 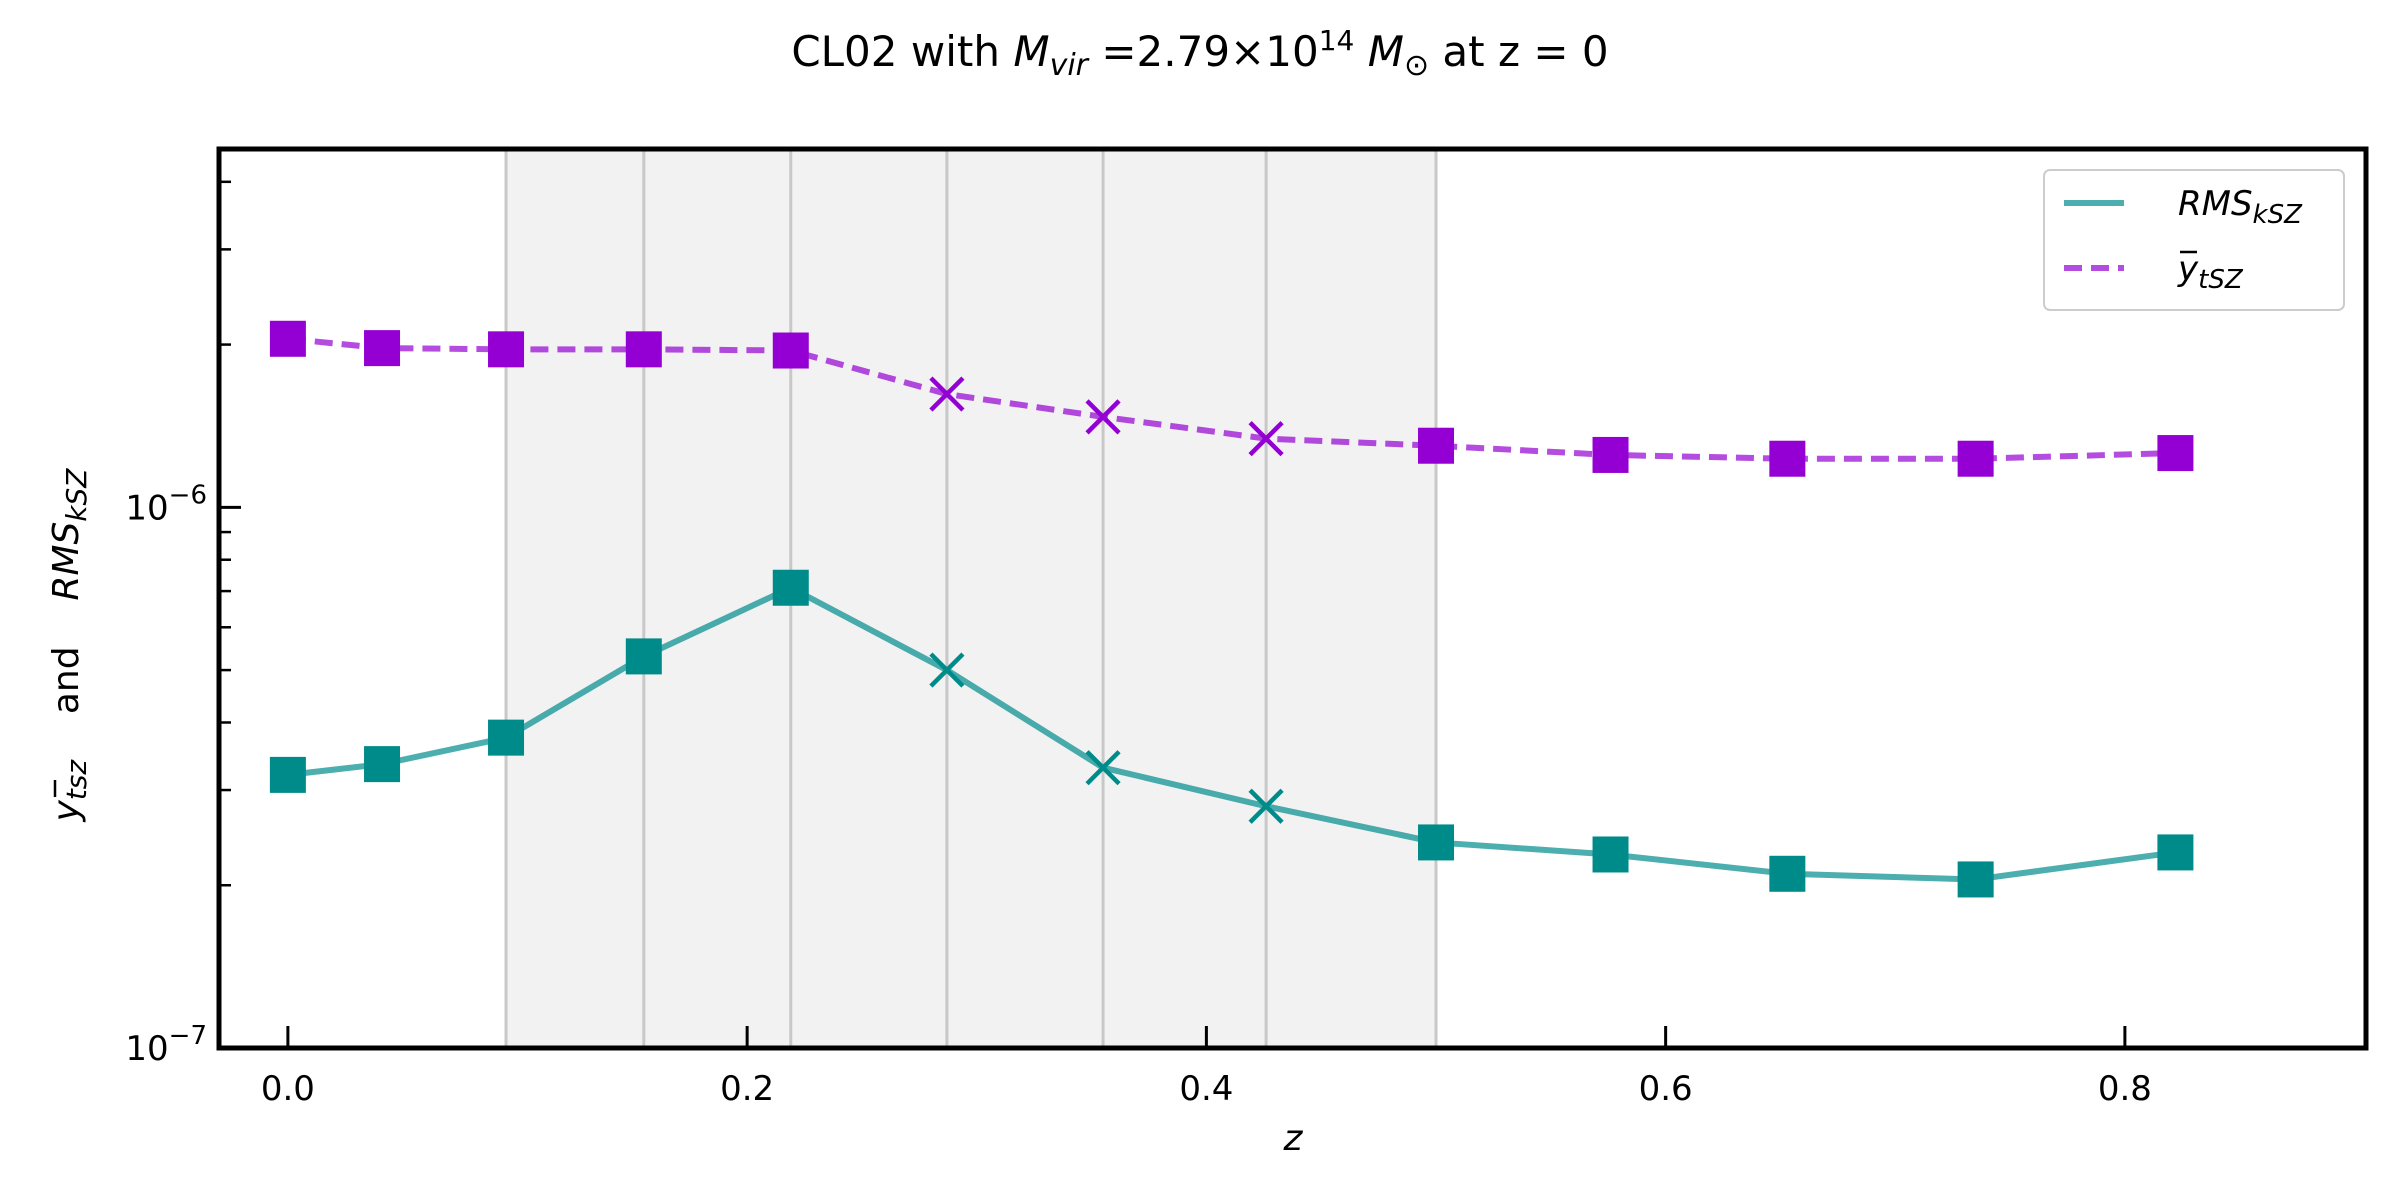 I want to click on x-tick-label: 0.0, so click(x=288, y=1089).